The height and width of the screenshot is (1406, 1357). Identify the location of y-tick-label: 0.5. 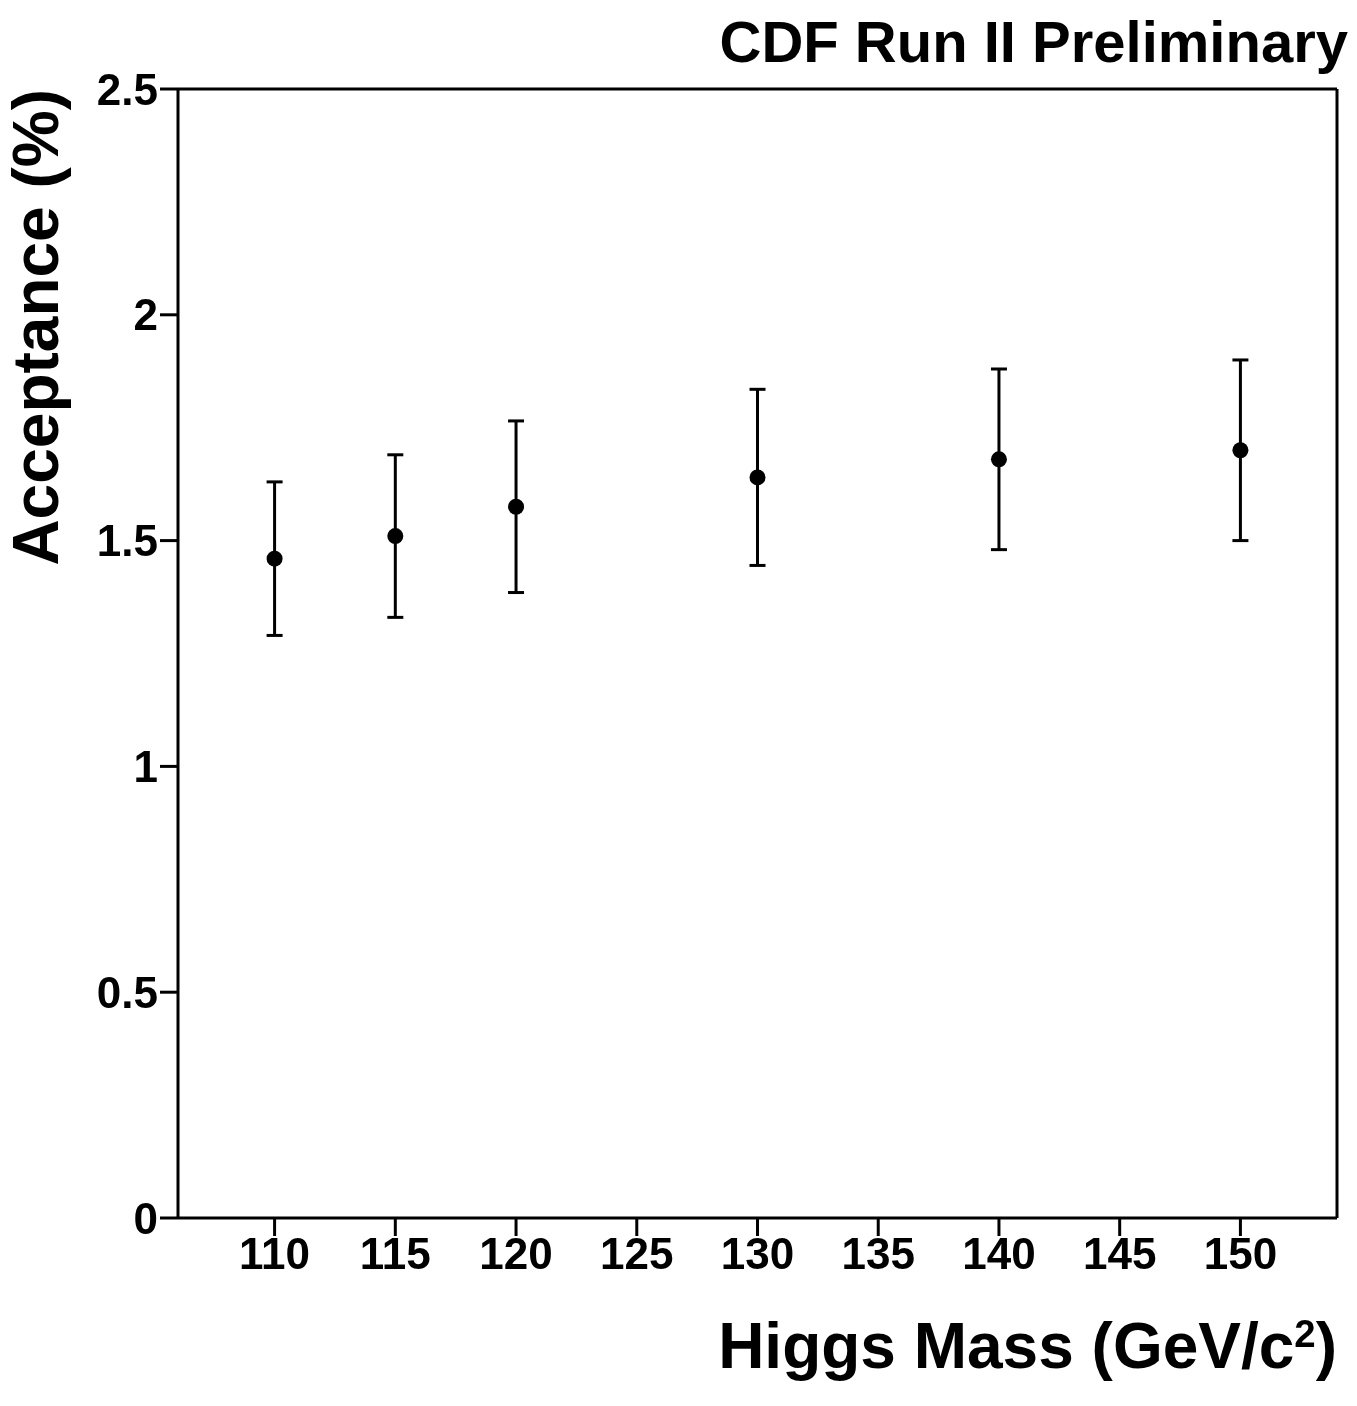
(127, 992).